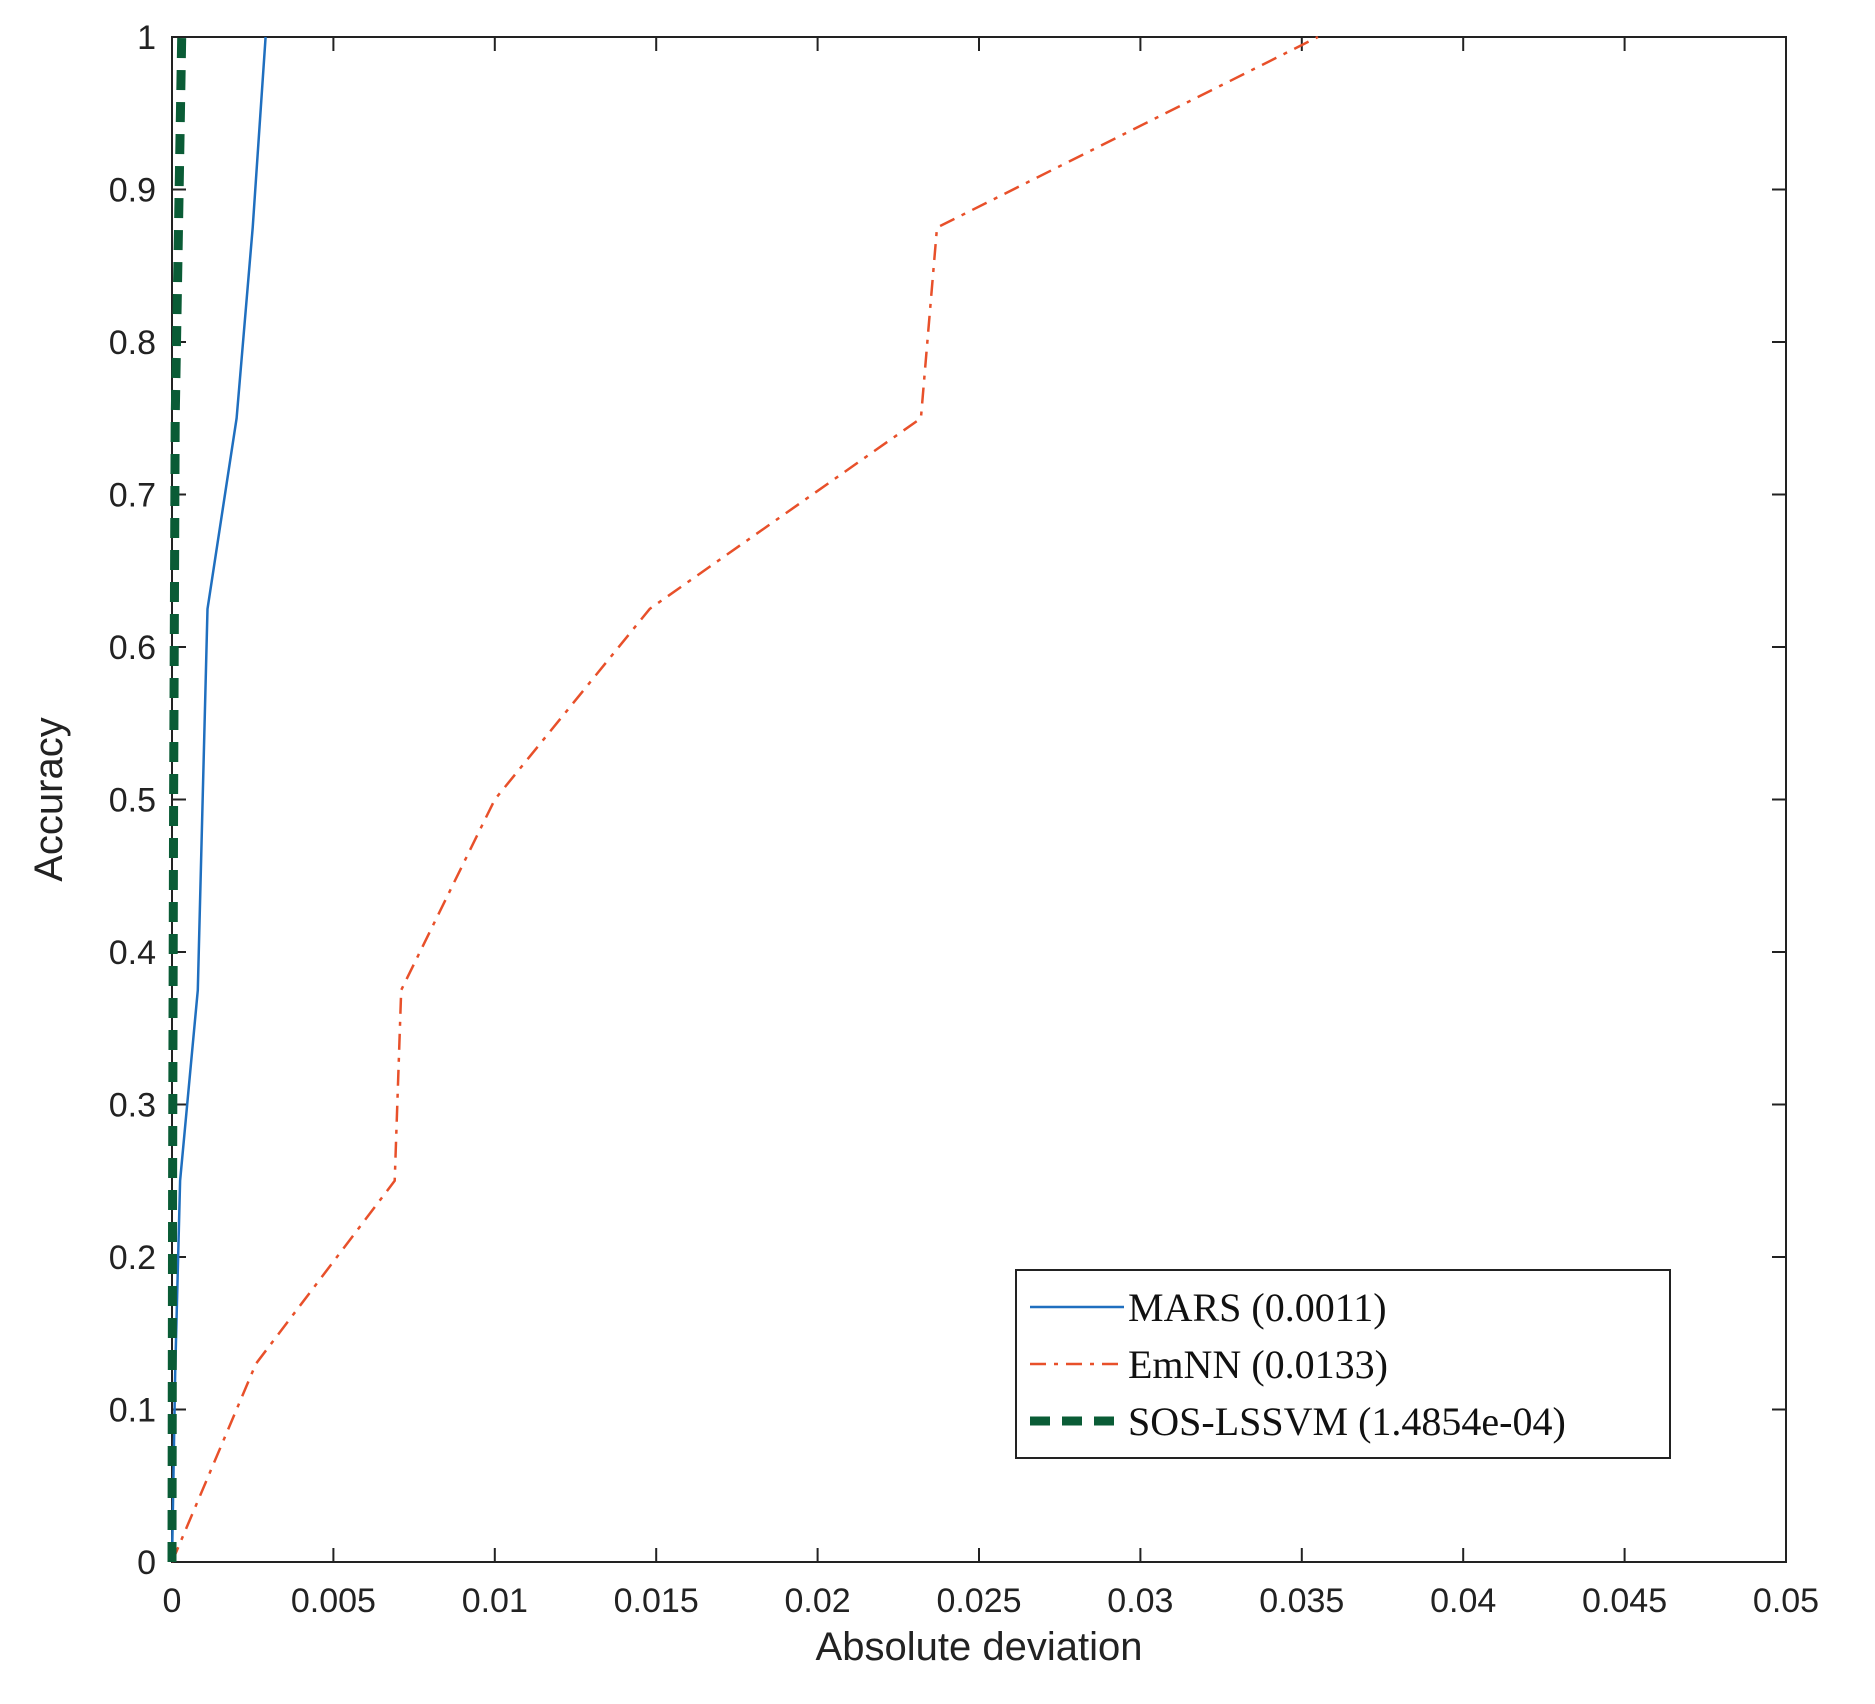  What do you see at coordinates (495, 1601) in the screenshot?
I see `x-tick-label: 0.01` at bounding box center [495, 1601].